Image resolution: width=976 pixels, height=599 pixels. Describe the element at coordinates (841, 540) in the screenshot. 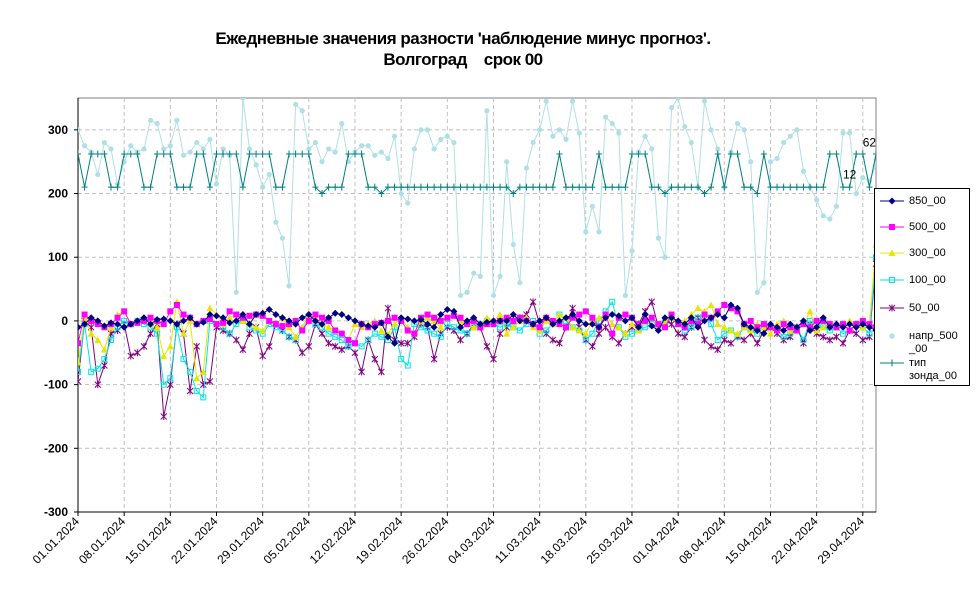

I see `x-tick-label: 29.04.2024` at that location.